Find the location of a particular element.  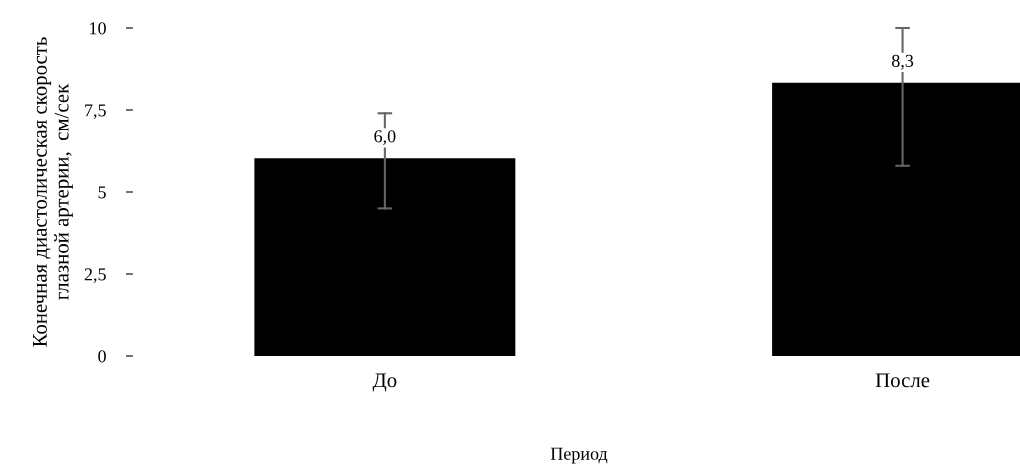

y-tick-label: 0 is located at coordinates (102, 356).